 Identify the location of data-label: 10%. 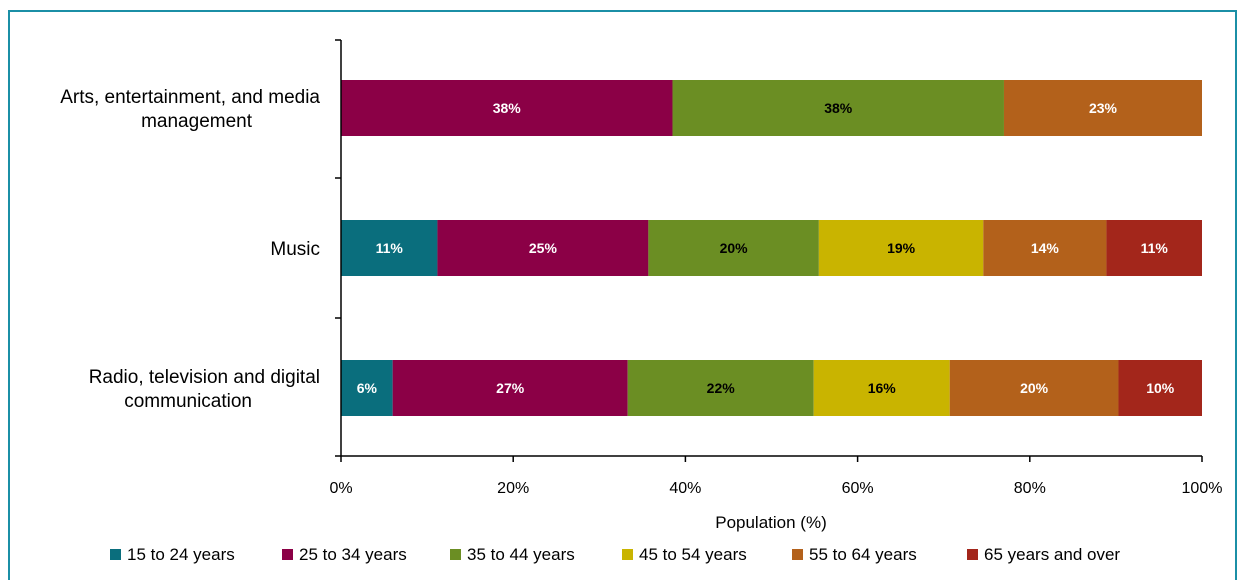
(1160, 388).